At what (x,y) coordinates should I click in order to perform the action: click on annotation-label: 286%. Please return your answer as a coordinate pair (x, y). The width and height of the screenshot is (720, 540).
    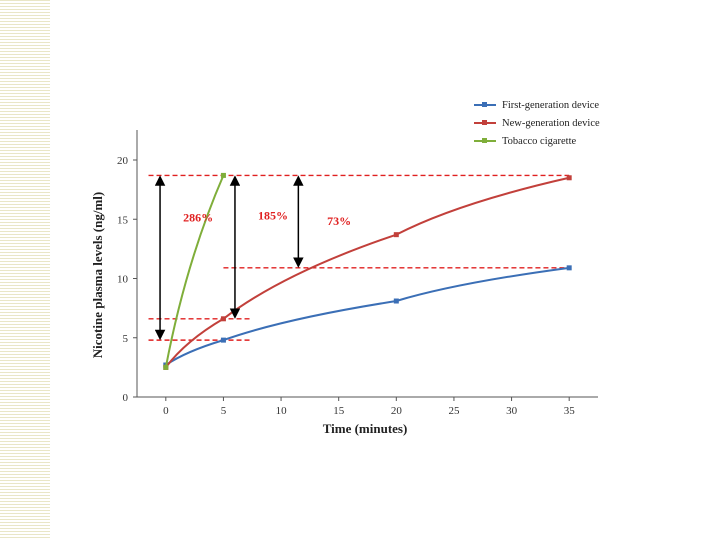
    Looking at the image, I should click on (198, 218).